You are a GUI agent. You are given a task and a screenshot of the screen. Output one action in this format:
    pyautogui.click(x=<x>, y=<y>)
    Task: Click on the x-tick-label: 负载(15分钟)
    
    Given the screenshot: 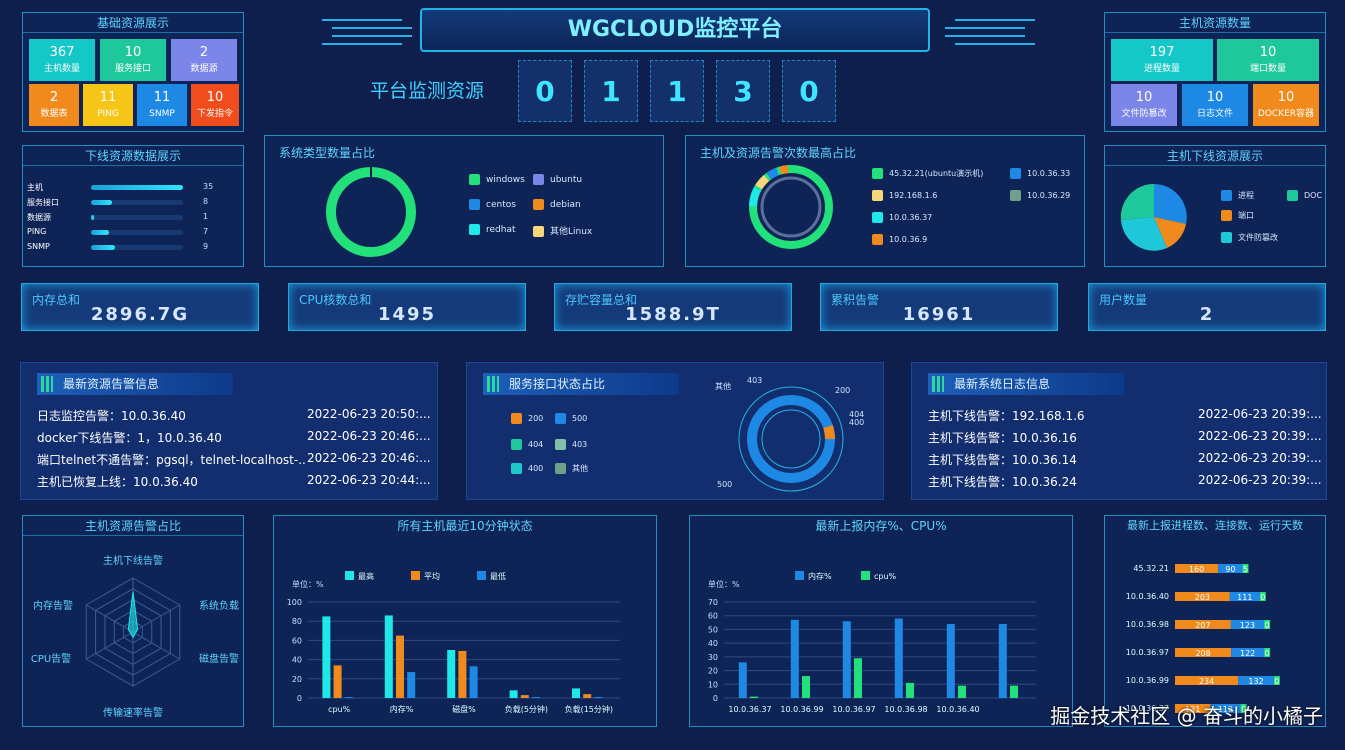 What is the action you would take?
    pyautogui.click(x=589, y=709)
    